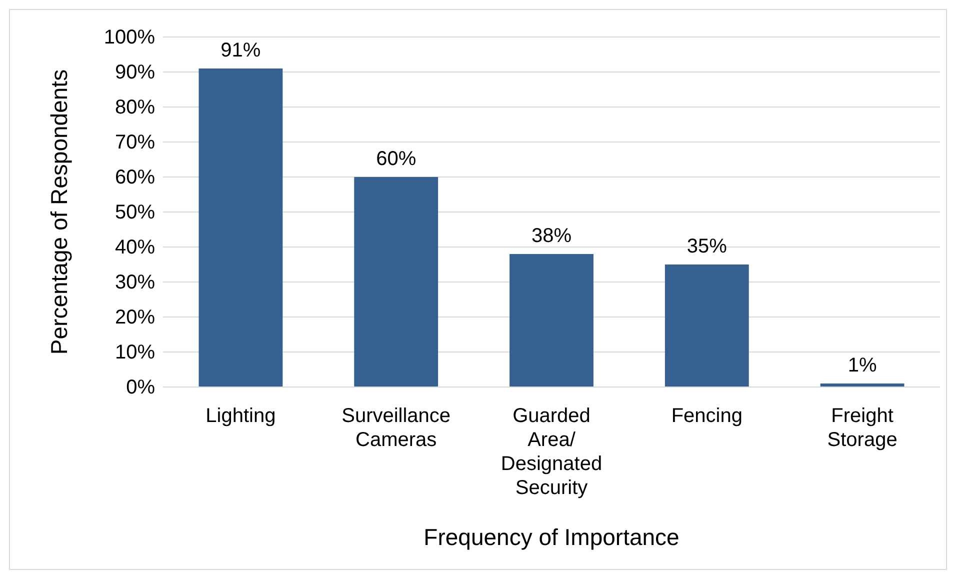 The image size is (956, 579). I want to click on x-axis-title: Frequency of Importance, so click(552, 537).